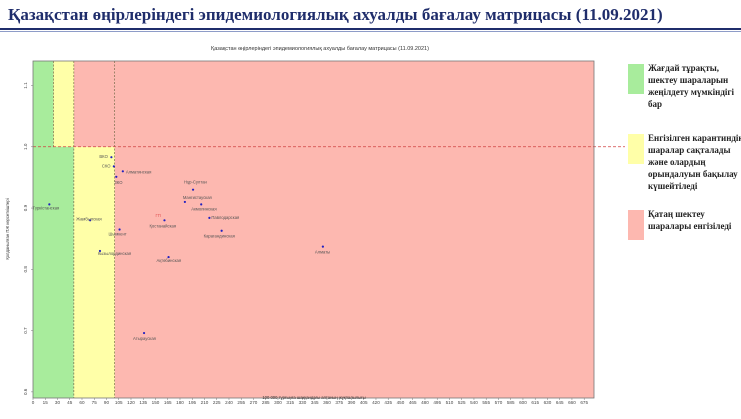  Describe the element at coordinates (139, 171) in the screenshot. I see `data-label: Алматинская` at that location.